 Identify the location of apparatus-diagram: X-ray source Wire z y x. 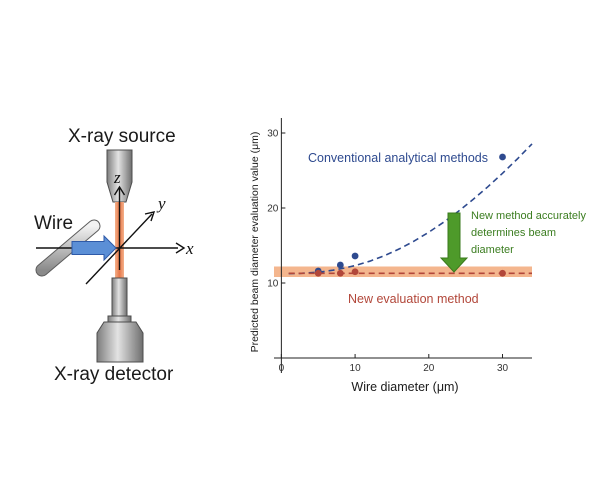
(114, 255).